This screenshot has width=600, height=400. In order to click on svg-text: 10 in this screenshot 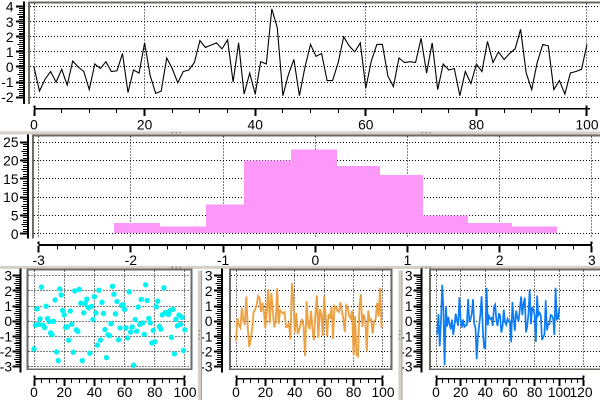, I will do `click(11, 197)`.